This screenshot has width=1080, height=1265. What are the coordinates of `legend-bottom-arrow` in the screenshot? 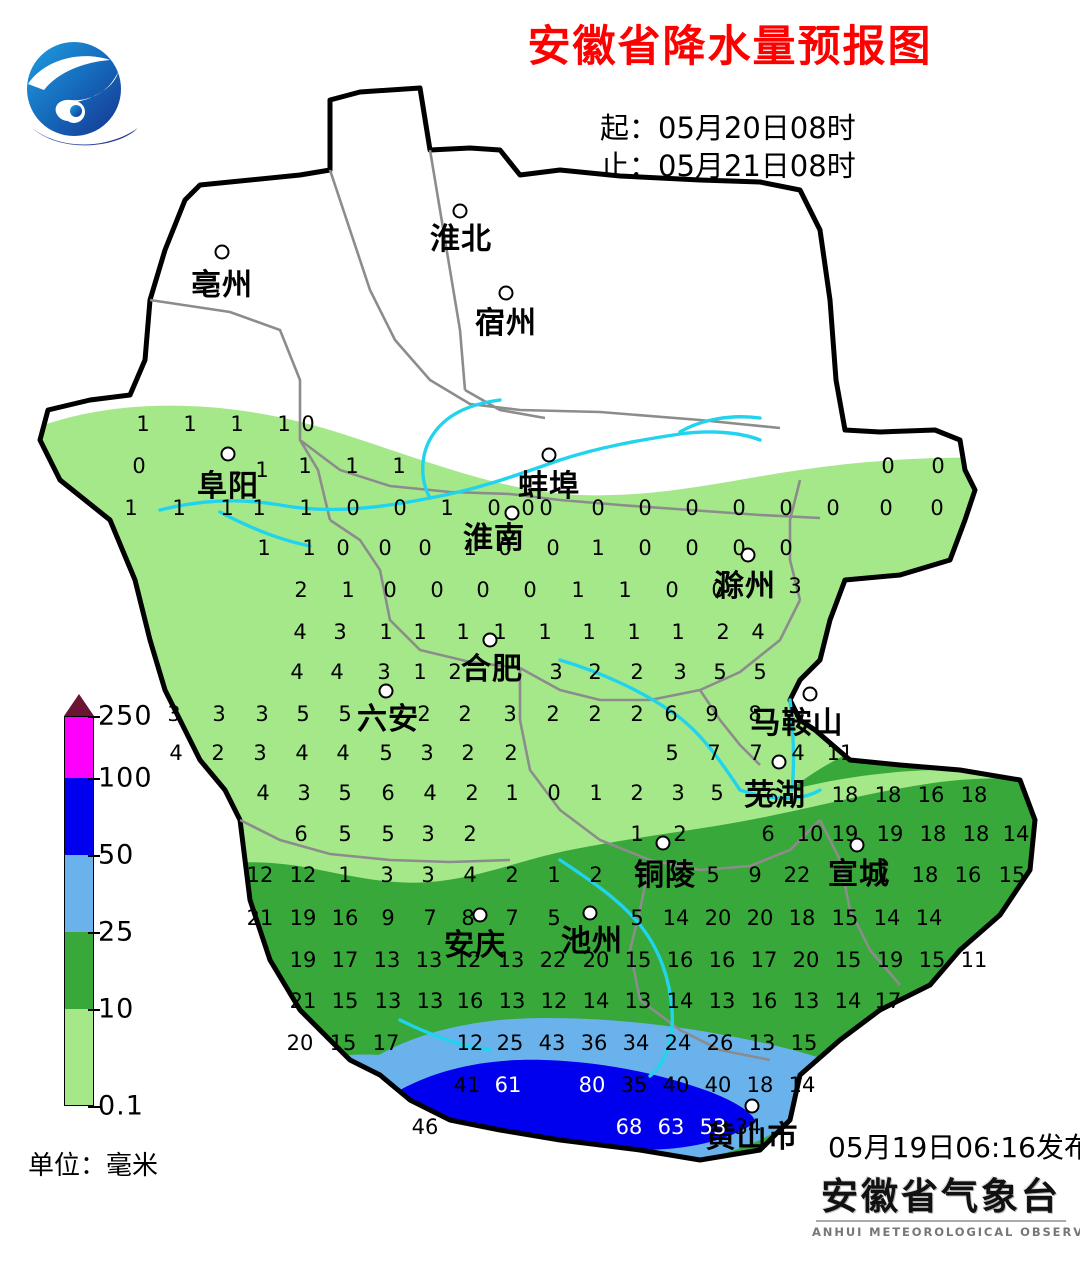 It's located at (79, 1117).